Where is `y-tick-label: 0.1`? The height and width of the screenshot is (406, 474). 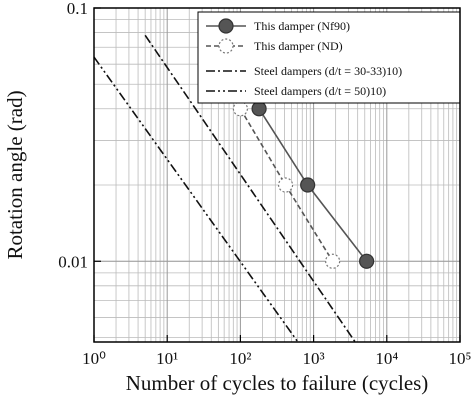 y-tick-label: 0.1 is located at coordinates (77, 9).